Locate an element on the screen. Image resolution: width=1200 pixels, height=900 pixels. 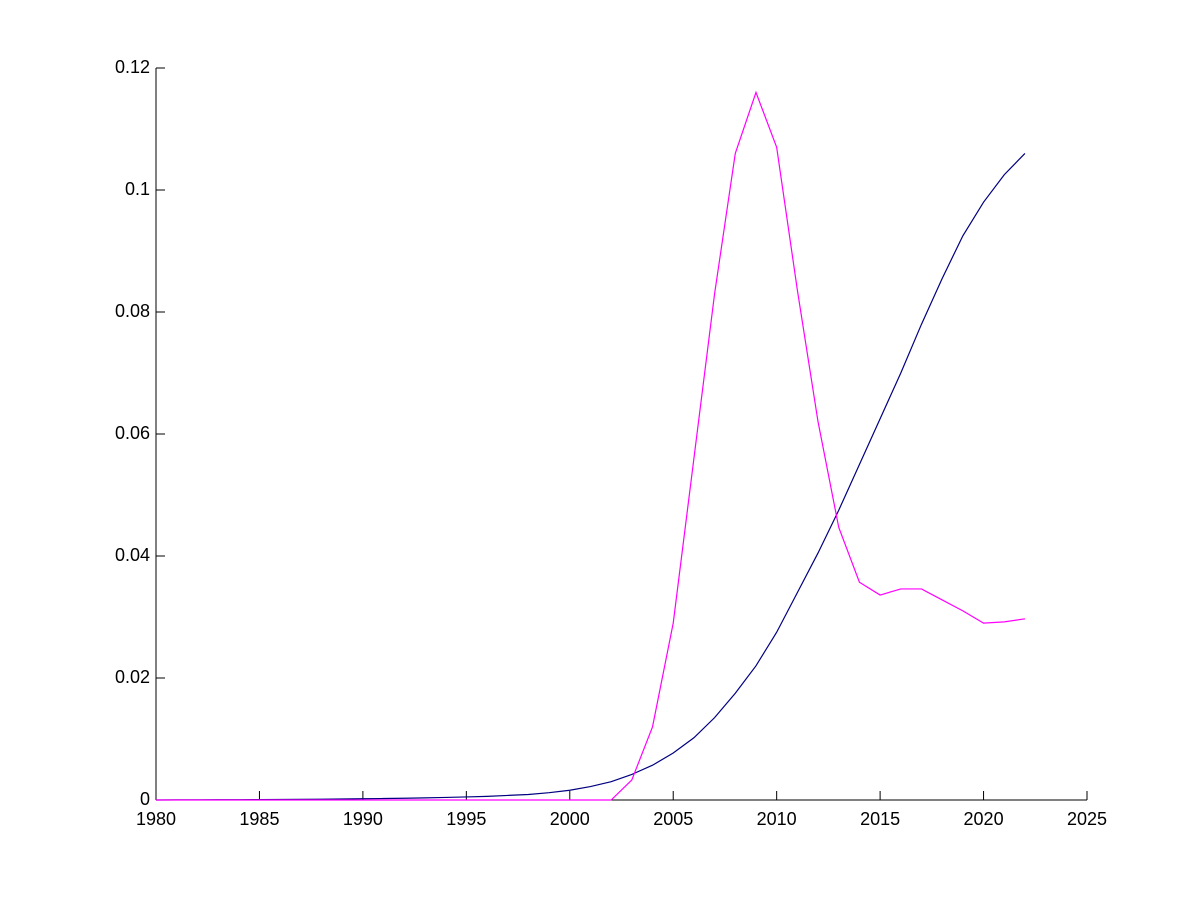
y-tick-label: 0.06 is located at coordinates (132, 433).